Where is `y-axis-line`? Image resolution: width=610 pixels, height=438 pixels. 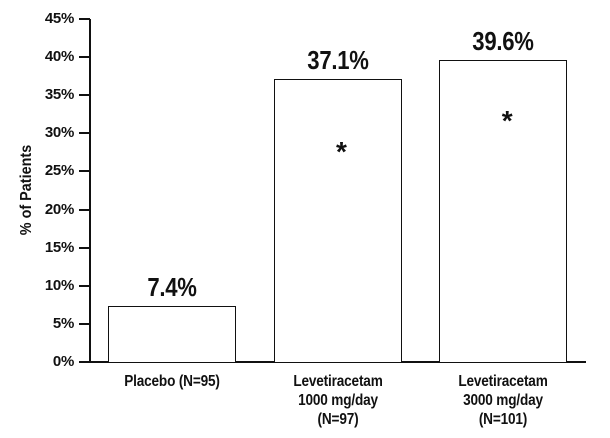 y-axis-line is located at coordinates (90, 191).